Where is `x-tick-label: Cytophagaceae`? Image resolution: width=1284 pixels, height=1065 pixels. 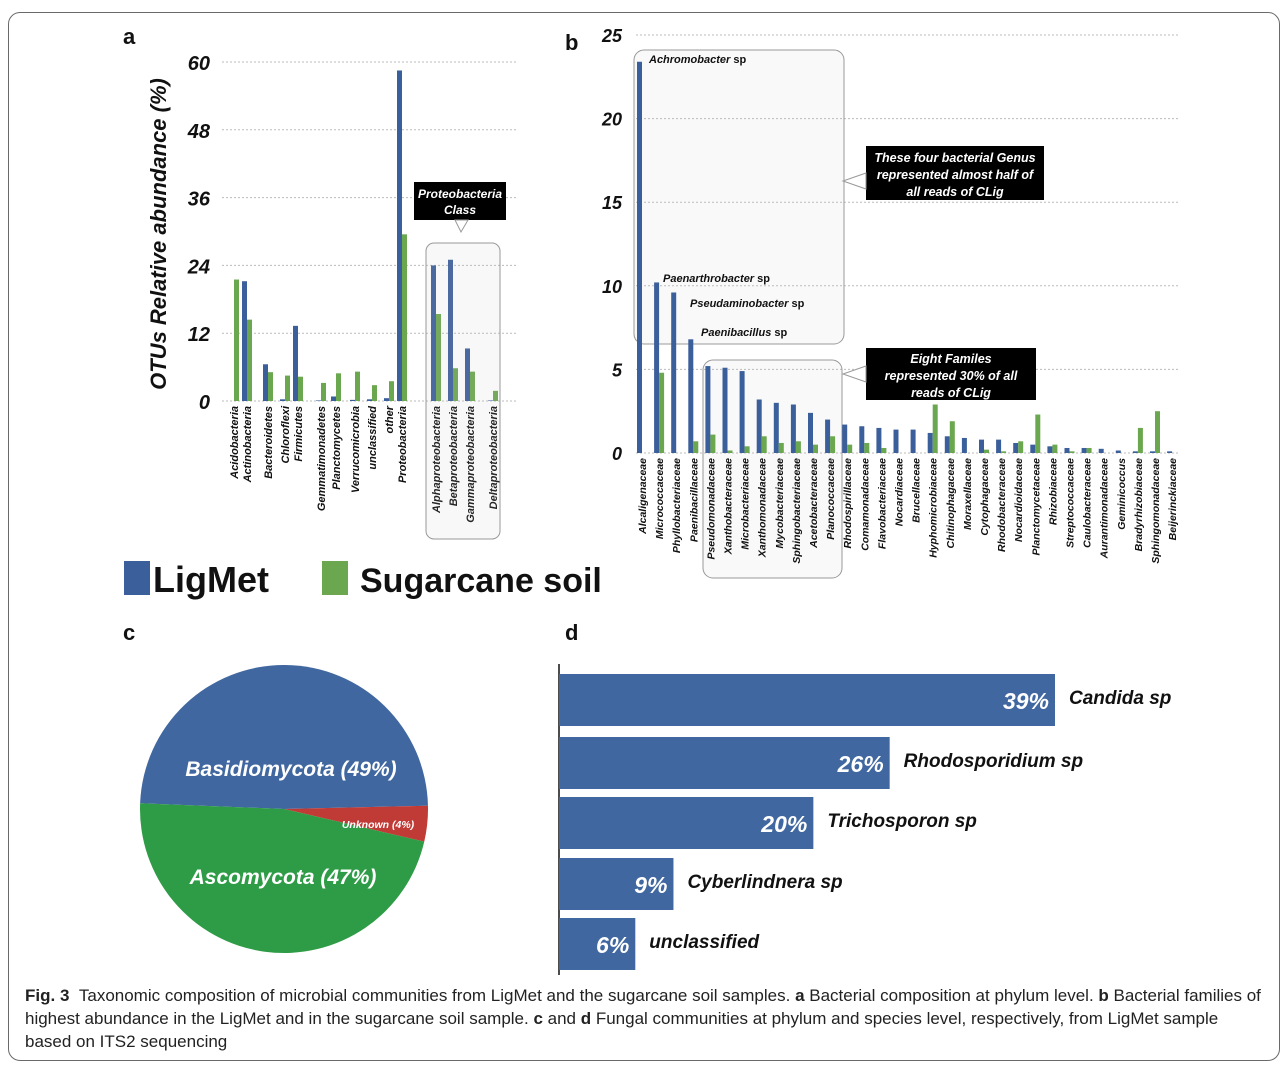
x-tick-label: Cytophagaceae is located at coordinates (985, 497).